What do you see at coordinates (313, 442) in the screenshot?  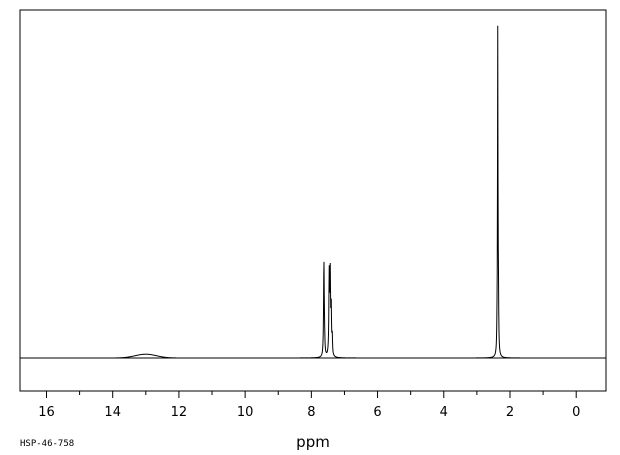 I see `x-axis-title: ppm` at bounding box center [313, 442].